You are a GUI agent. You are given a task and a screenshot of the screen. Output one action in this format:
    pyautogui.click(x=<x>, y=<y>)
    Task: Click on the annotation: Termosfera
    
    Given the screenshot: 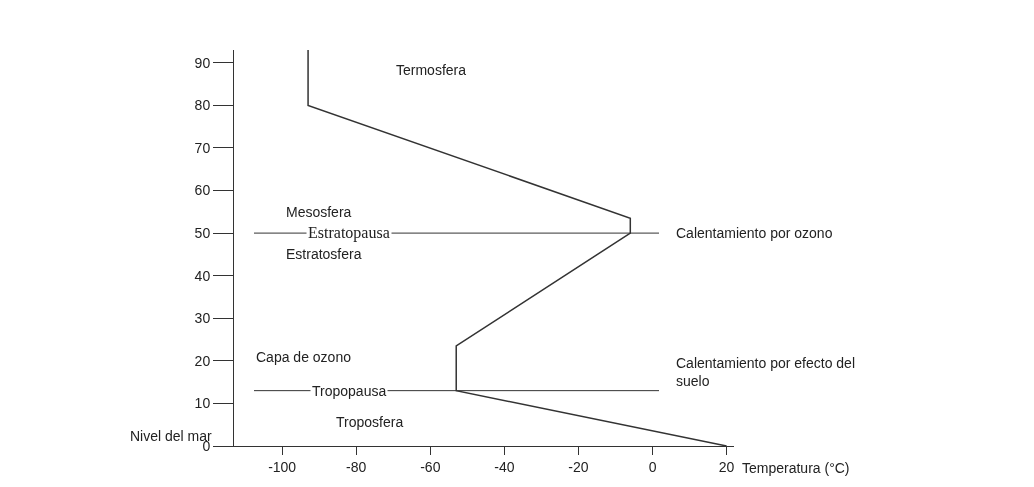 What is the action you would take?
    pyautogui.click(x=431, y=70)
    